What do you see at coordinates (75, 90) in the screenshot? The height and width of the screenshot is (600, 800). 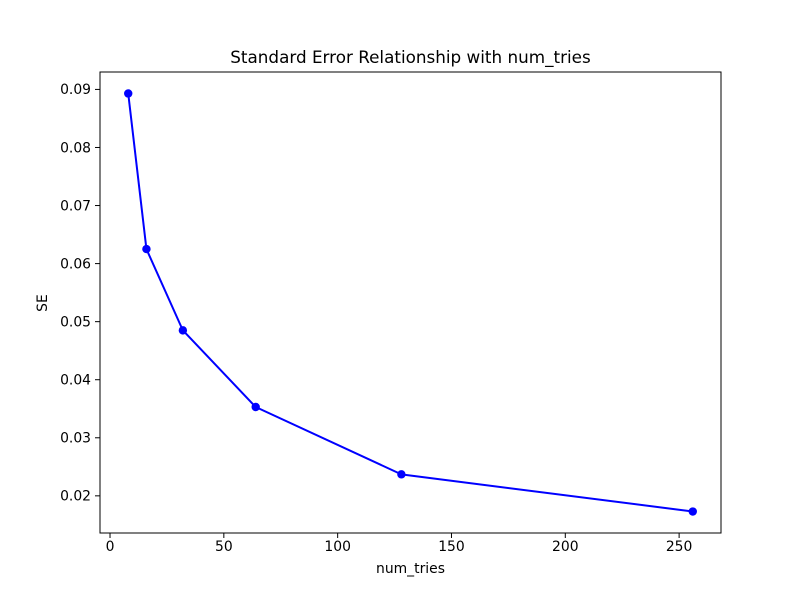 I see `y-tick-label: 0.09` at bounding box center [75, 90].